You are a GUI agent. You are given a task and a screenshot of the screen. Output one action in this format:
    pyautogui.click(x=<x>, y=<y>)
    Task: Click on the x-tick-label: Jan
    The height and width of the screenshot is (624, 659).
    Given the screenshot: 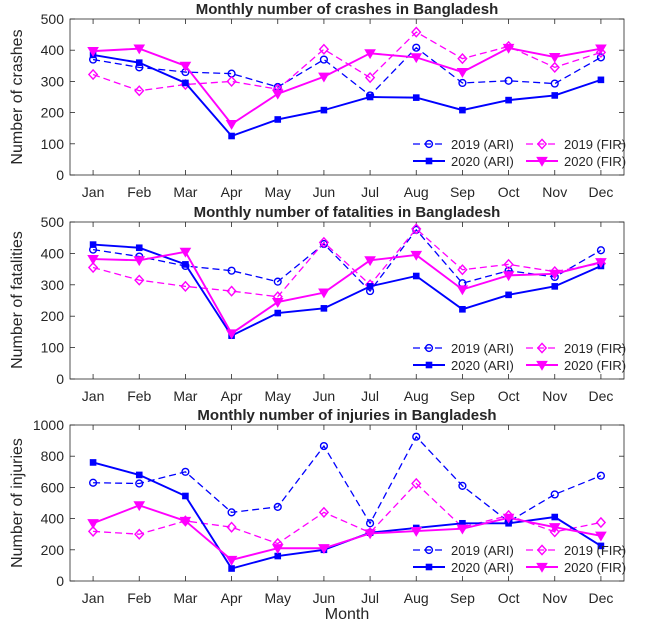 What is the action you would take?
    pyautogui.click(x=93, y=396)
    